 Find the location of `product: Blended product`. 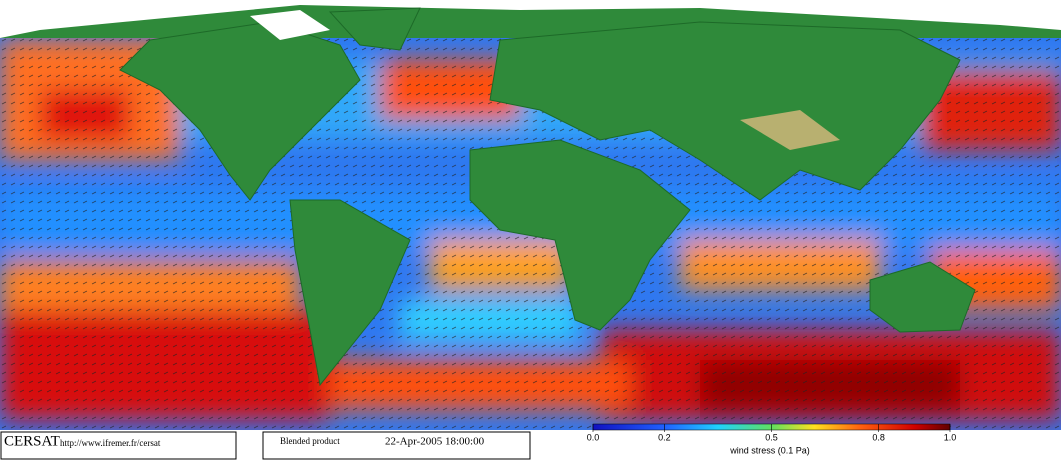

product: Blended product is located at coordinates (310, 441).